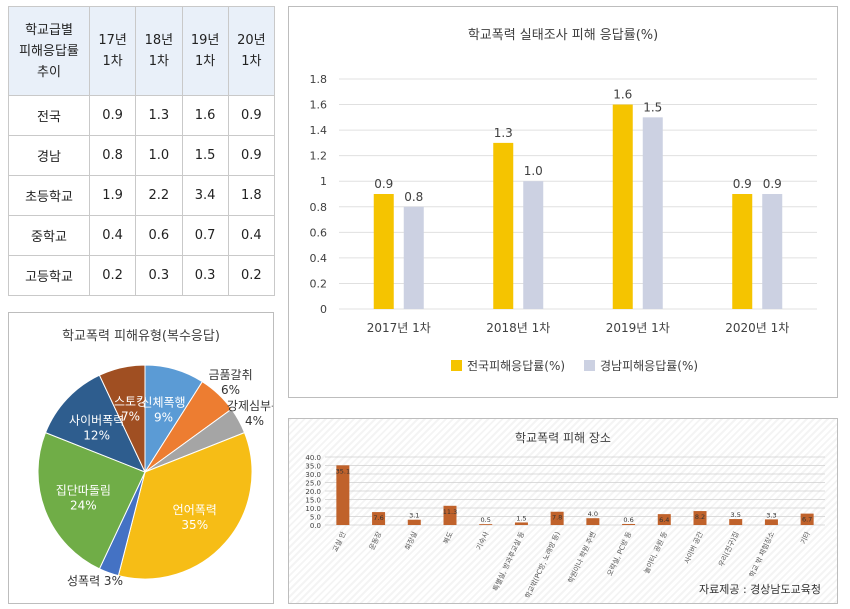 This screenshot has height=609, width=850. What do you see at coordinates (728, 549) in the screenshot?
I see `x-tick-label: 우리(친구)집` at bounding box center [728, 549].